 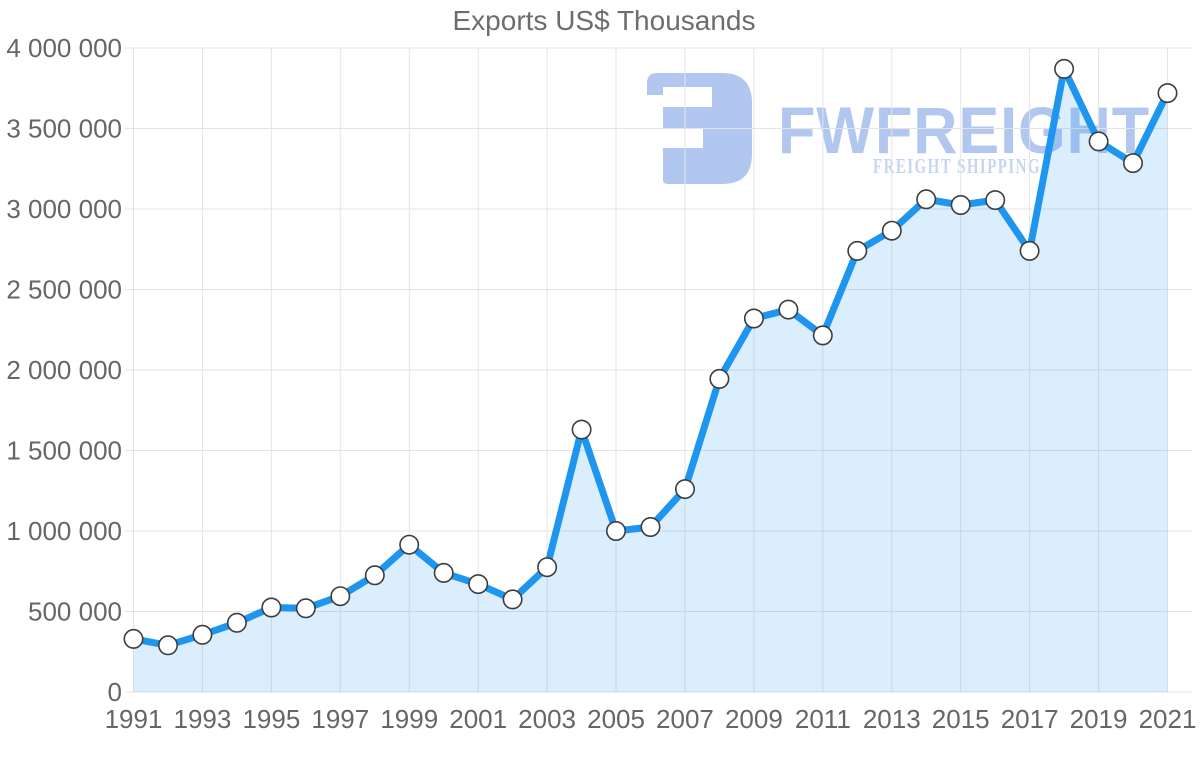 What do you see at coordinates (684, 489) in the screenshot?
I see `data-point-2007` at bounding box center [684, 489].